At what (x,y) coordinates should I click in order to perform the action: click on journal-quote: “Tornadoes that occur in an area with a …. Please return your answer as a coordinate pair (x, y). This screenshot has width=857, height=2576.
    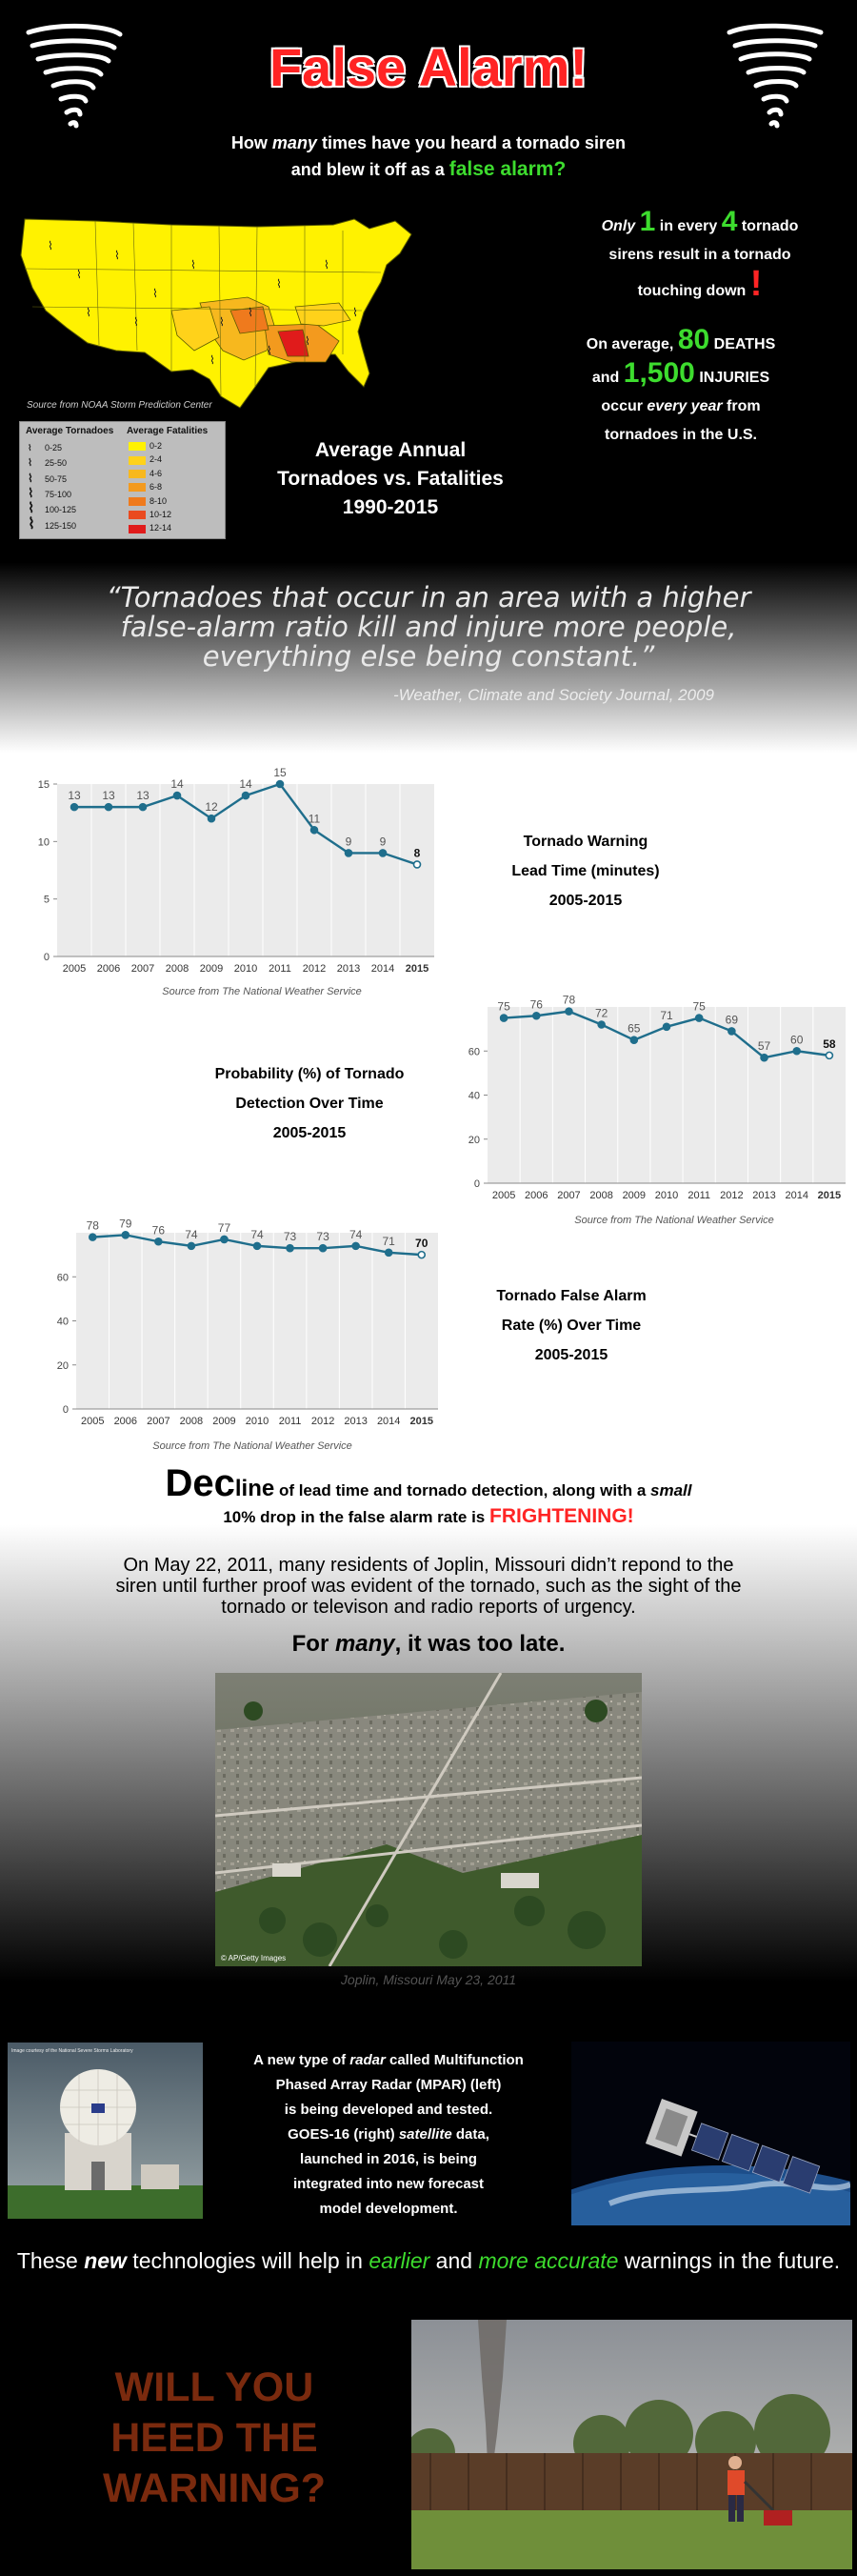
    Looking at the image, I should click on (428, 627).